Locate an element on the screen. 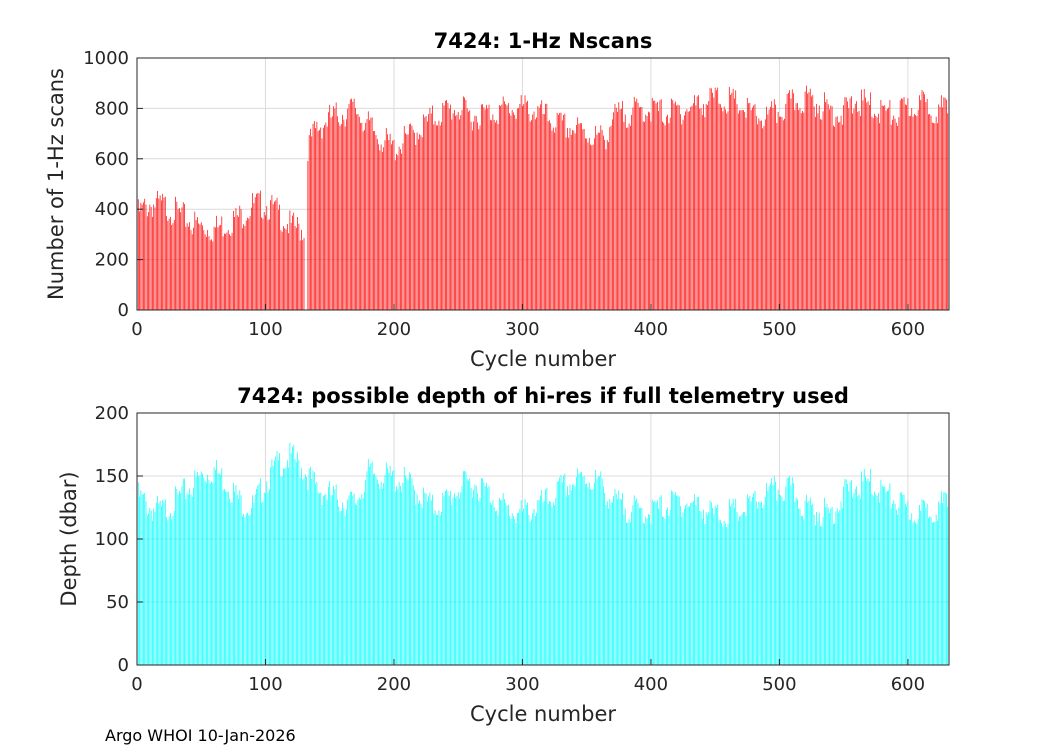 Image resolution: width=1050 pixels, height=750 pixels. top-x-tick-label: 600 is located at coordinates (908, 329).